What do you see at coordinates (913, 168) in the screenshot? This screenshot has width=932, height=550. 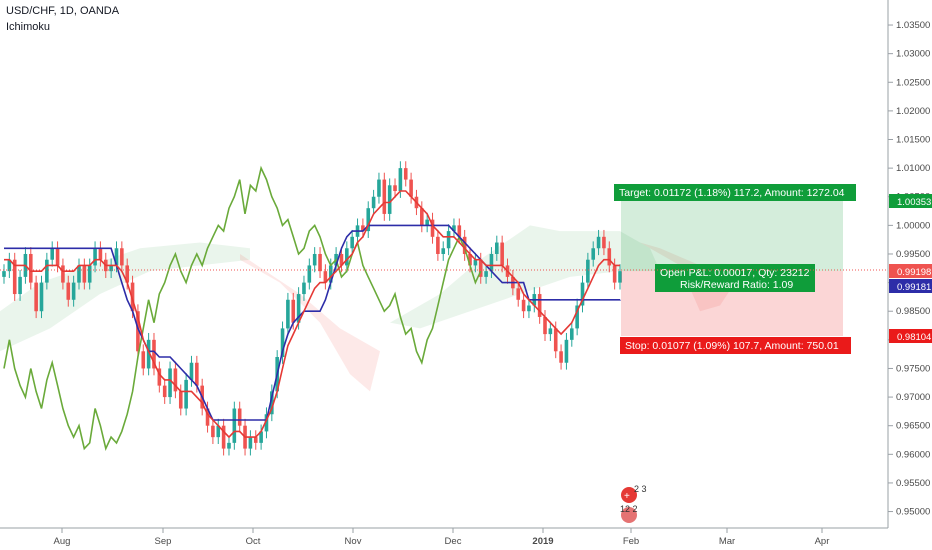 I see `price-tick-label: 1.01000` at bounding box center [913, 168].